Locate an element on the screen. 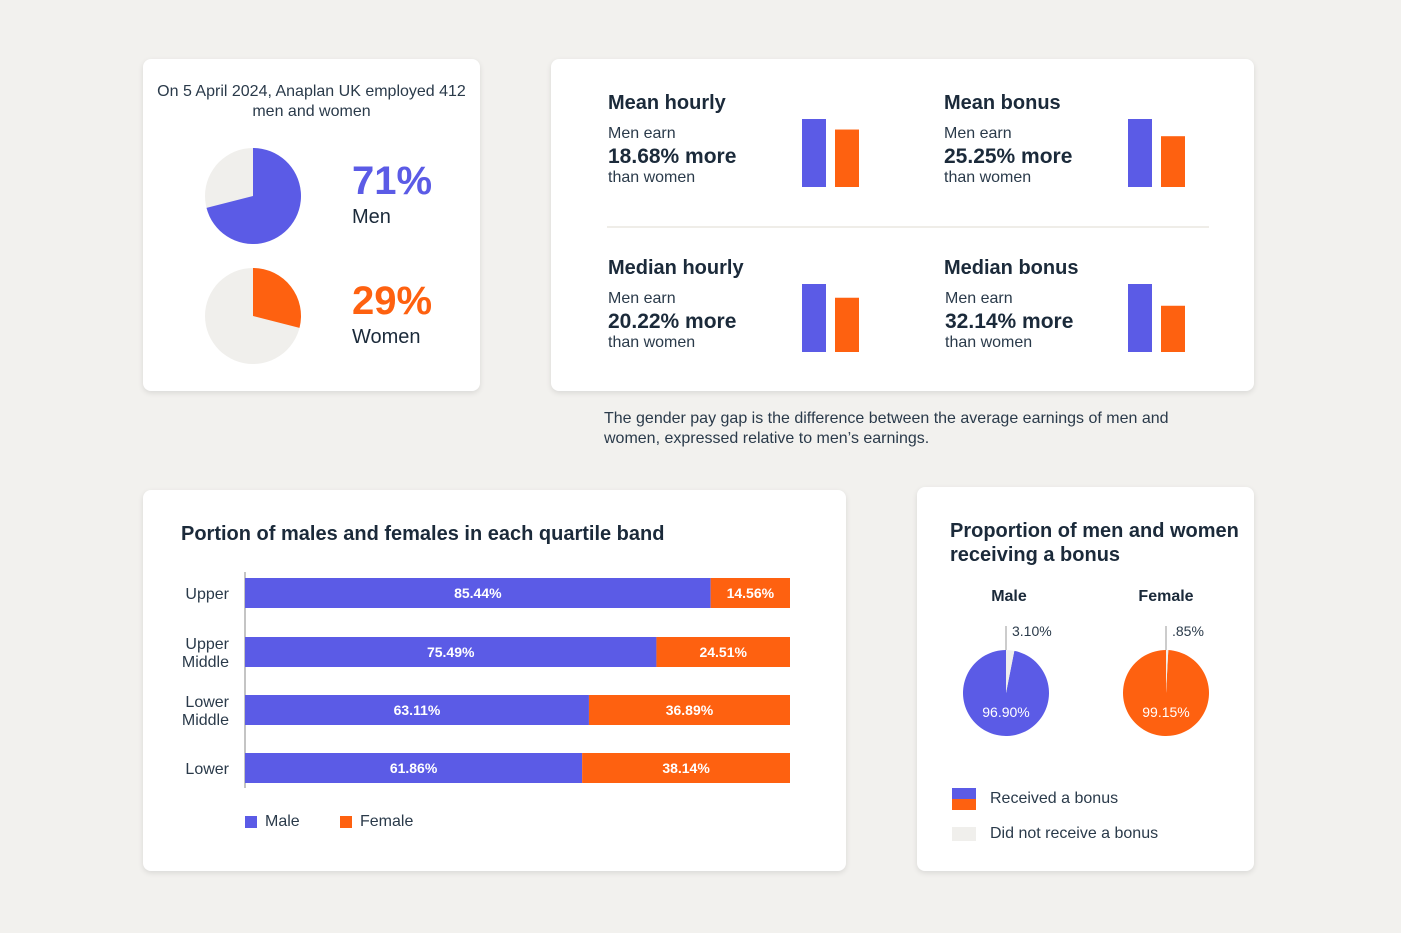 The width and height of the screenshot is (1401, 933). not-received-label: .85% is located at coordinates (1188, 631).